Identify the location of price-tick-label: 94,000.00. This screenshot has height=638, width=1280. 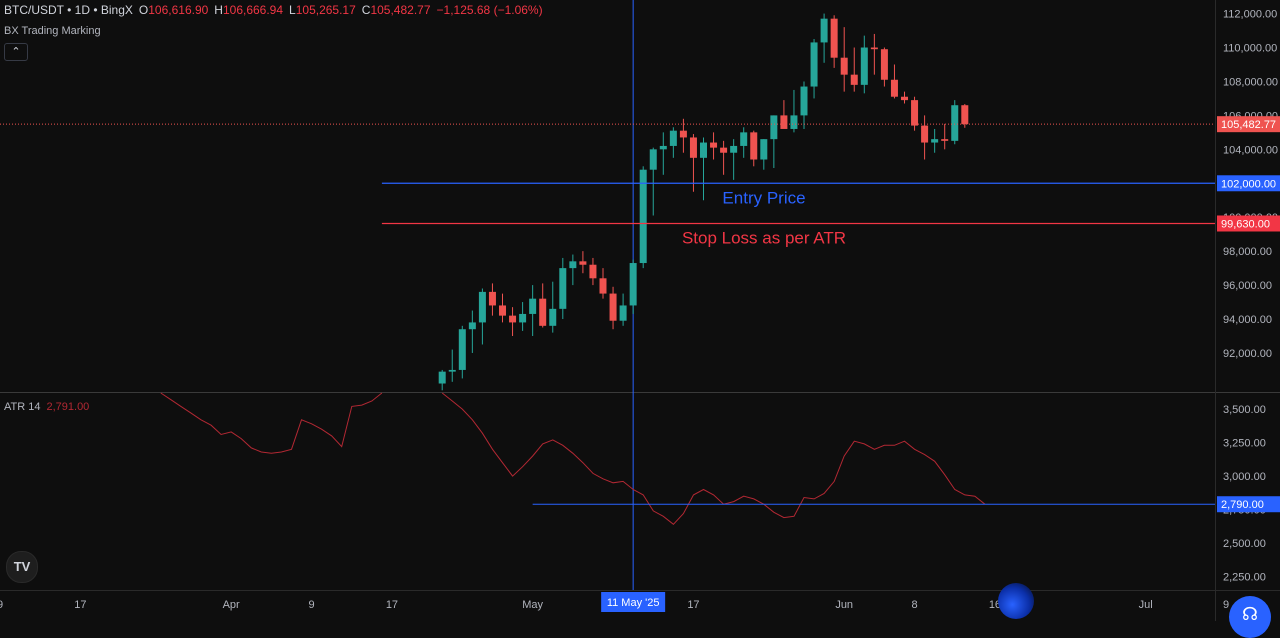
(1247, 320).